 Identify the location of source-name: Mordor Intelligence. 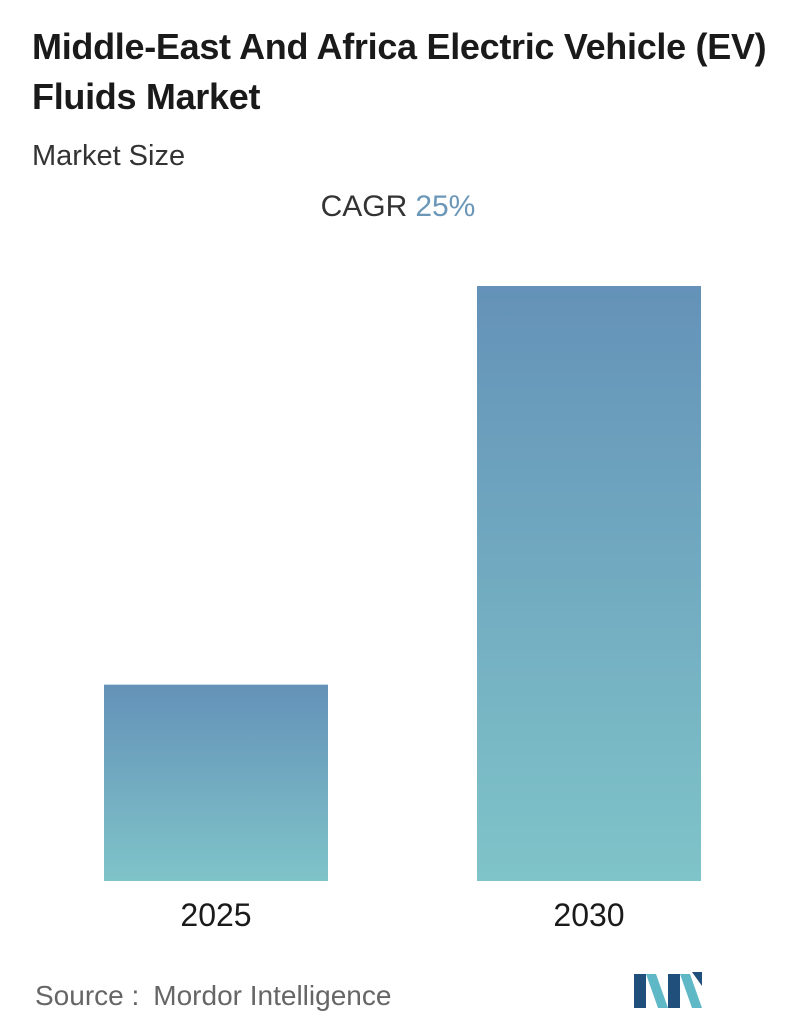
(272, 995).